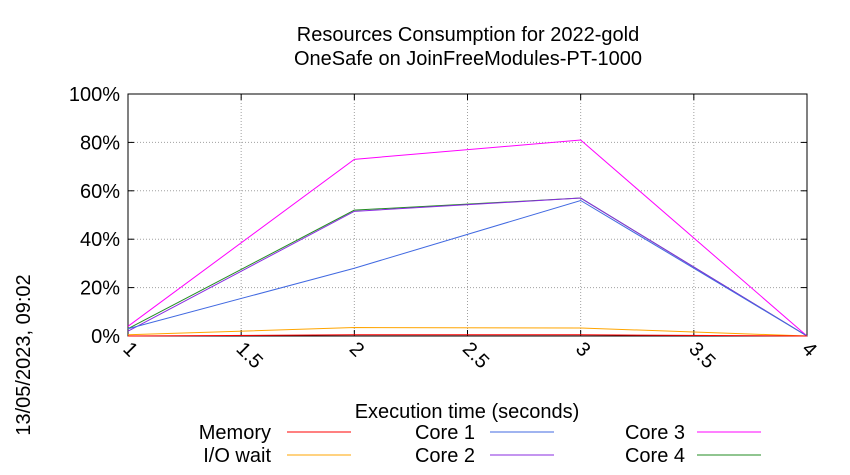 The height and width of the screenshot is (475, 850). I want to click on series-line-memory, so click(467, 335).